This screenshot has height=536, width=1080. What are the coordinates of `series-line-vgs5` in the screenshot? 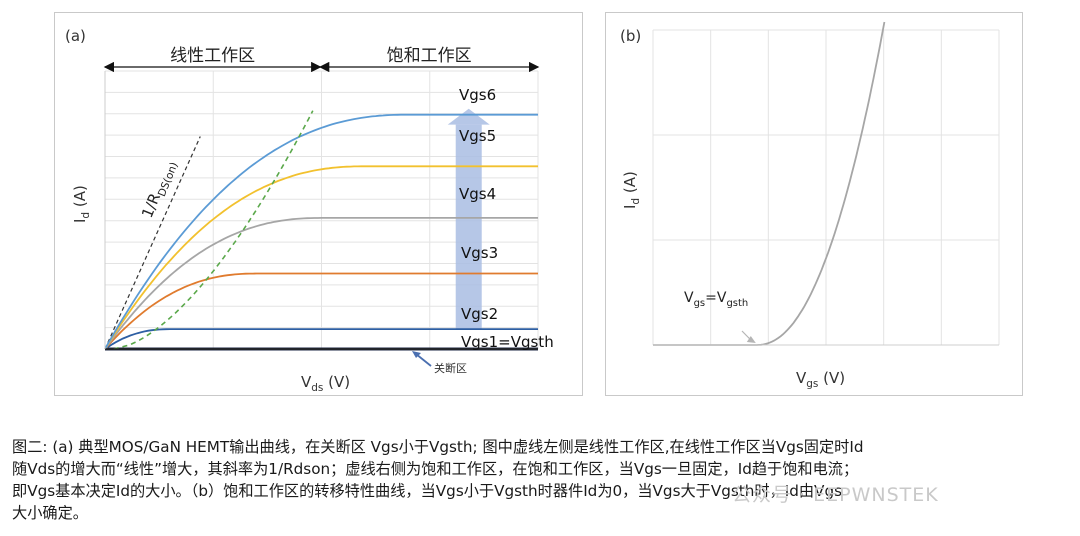 It's located at (321, 257).